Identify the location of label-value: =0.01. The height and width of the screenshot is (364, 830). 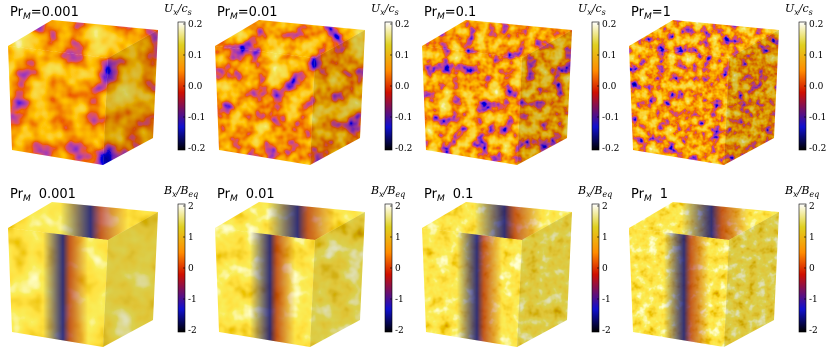
(258, 12).